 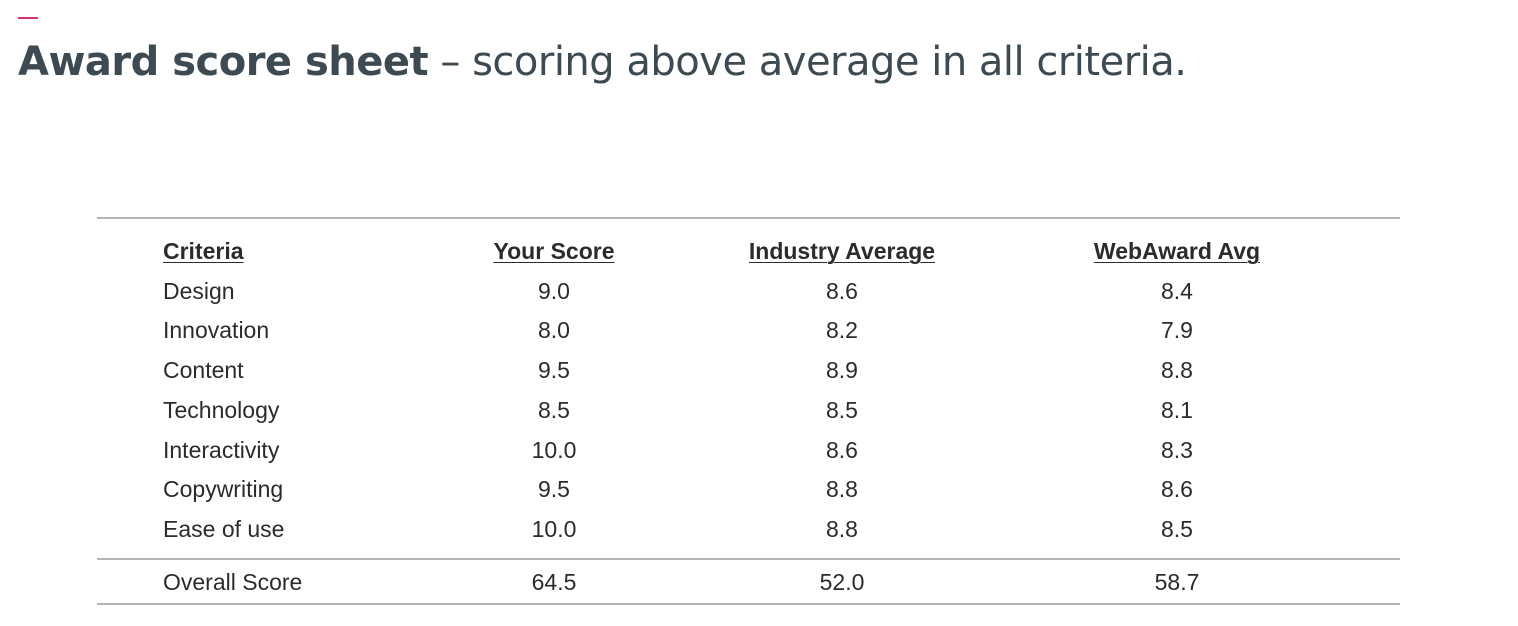 I want to click on webaward-avg-cell: 8.3, so click(x=1177, y=450).